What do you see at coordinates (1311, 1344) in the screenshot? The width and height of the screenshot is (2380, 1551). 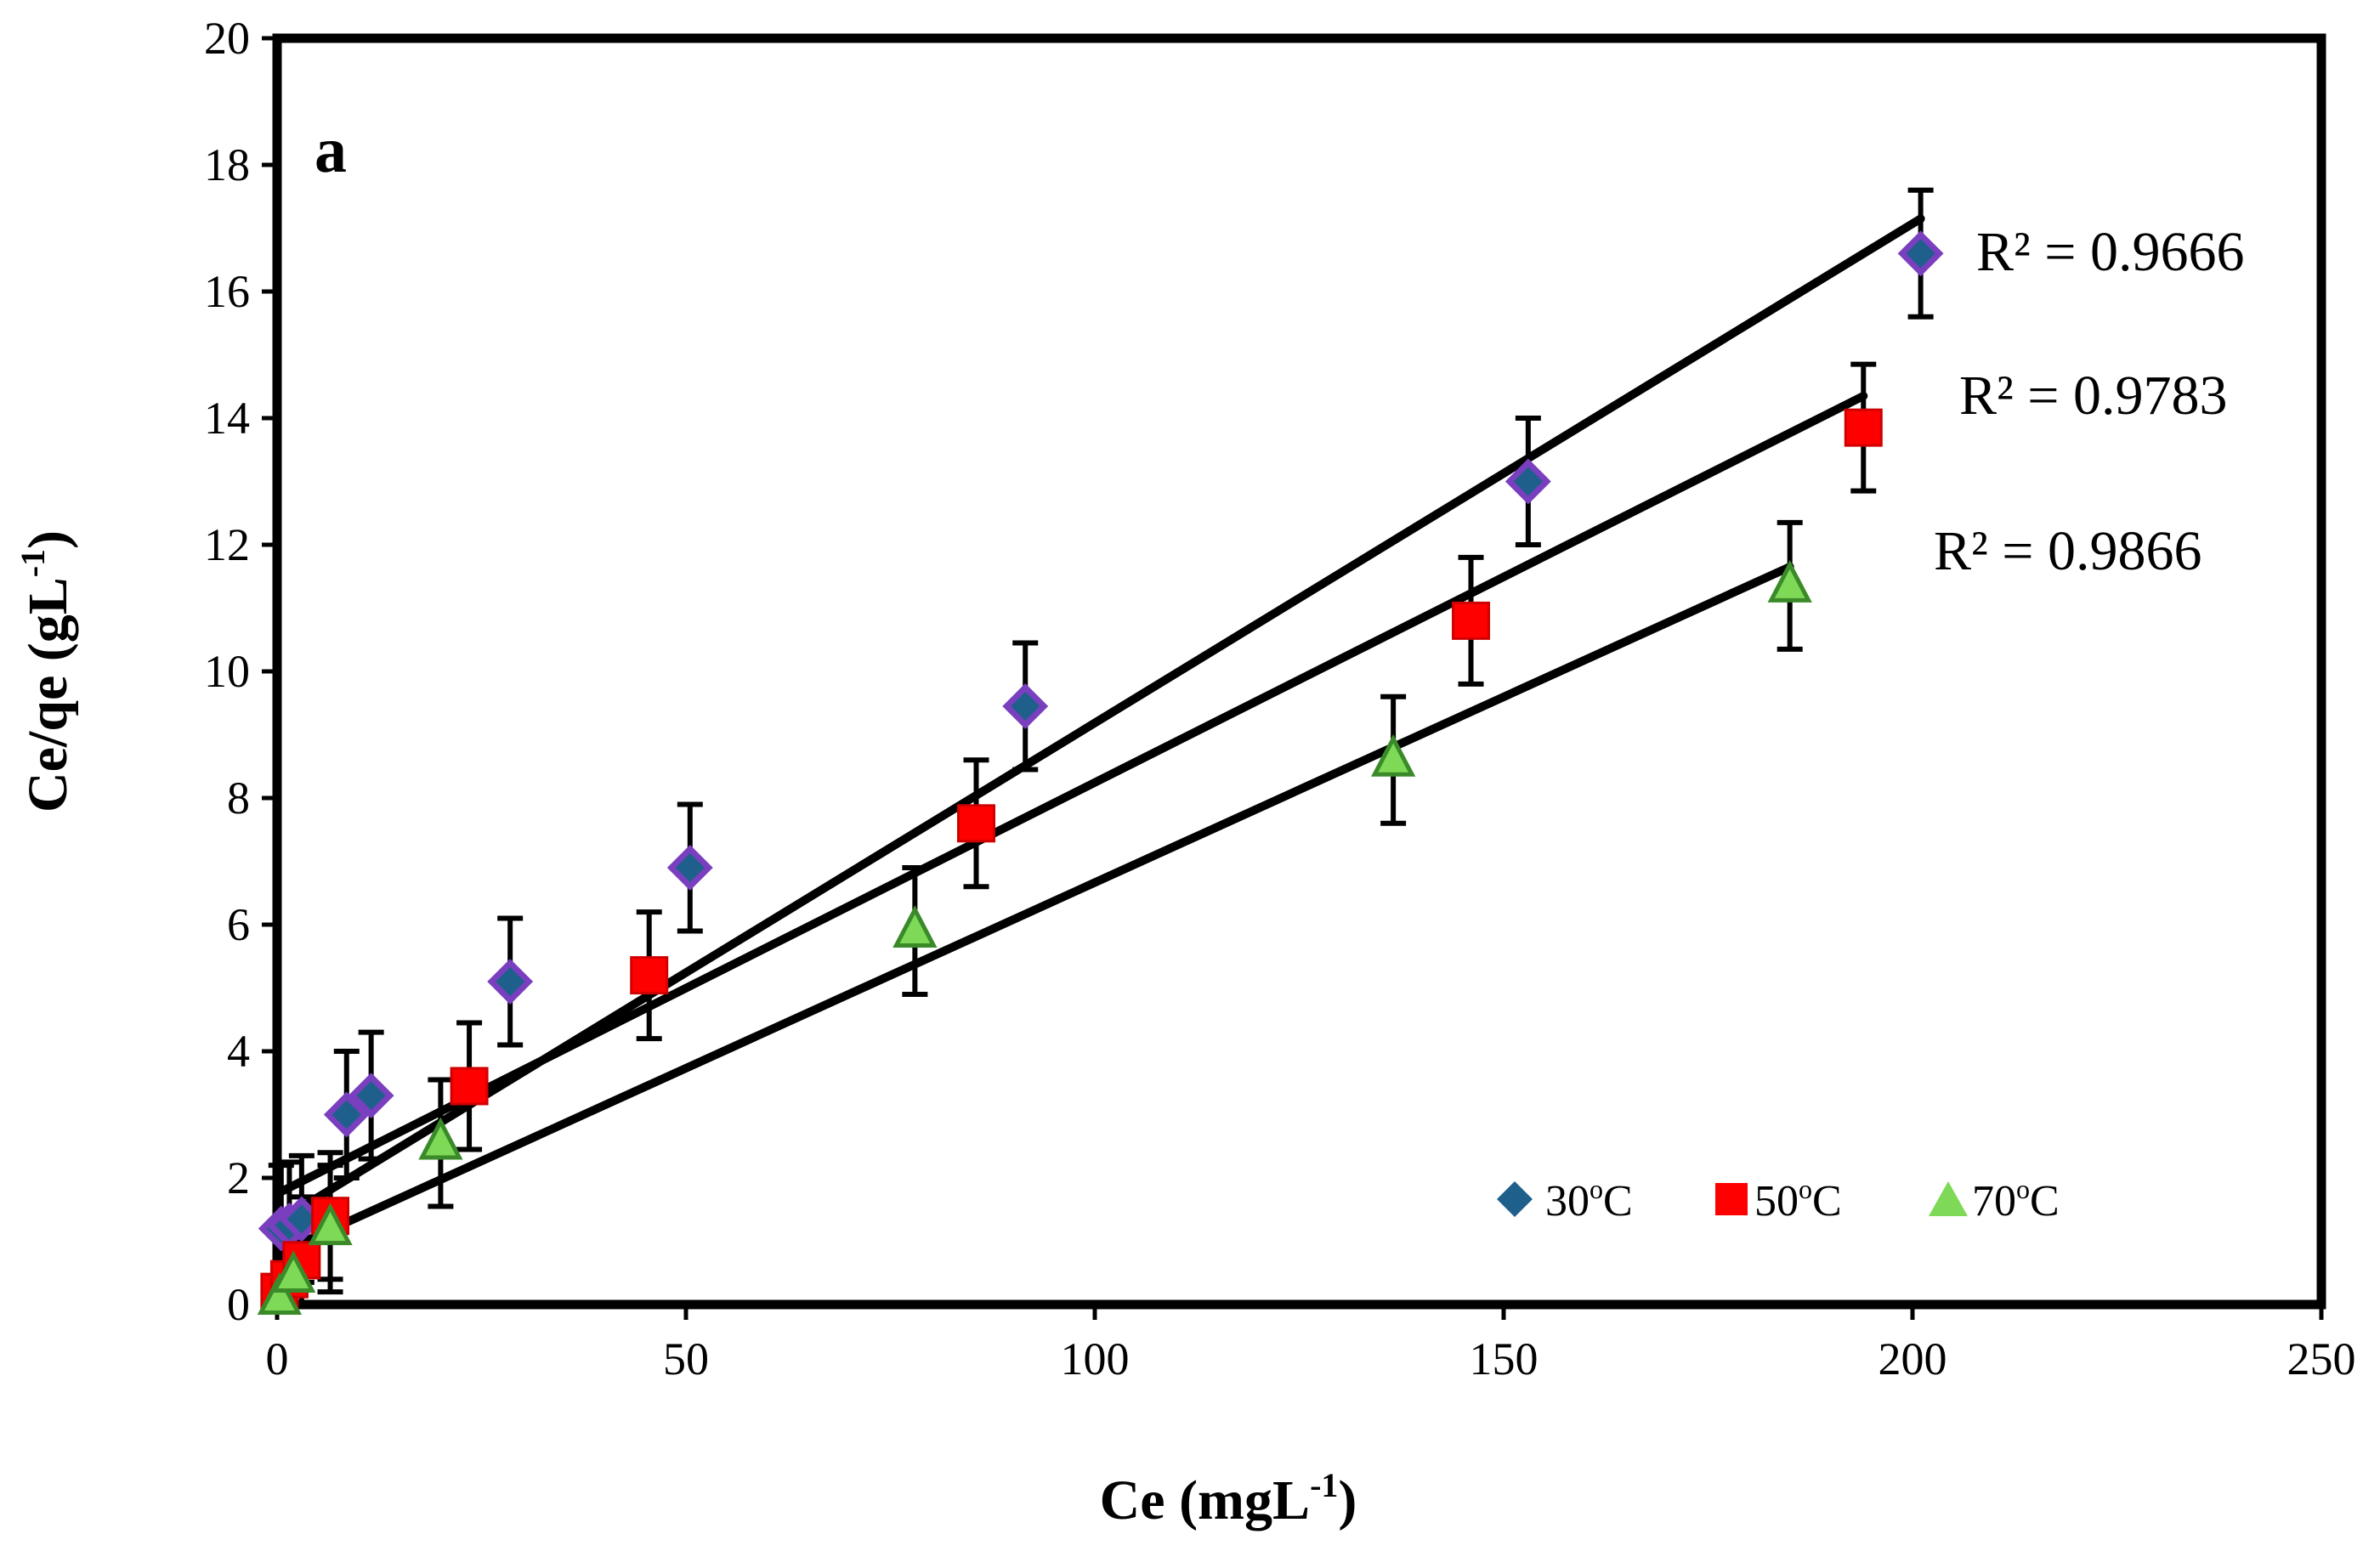 I see `x-axis-ticks: 0 50 100 150 200 250` at bounding box center [1311, 1344].